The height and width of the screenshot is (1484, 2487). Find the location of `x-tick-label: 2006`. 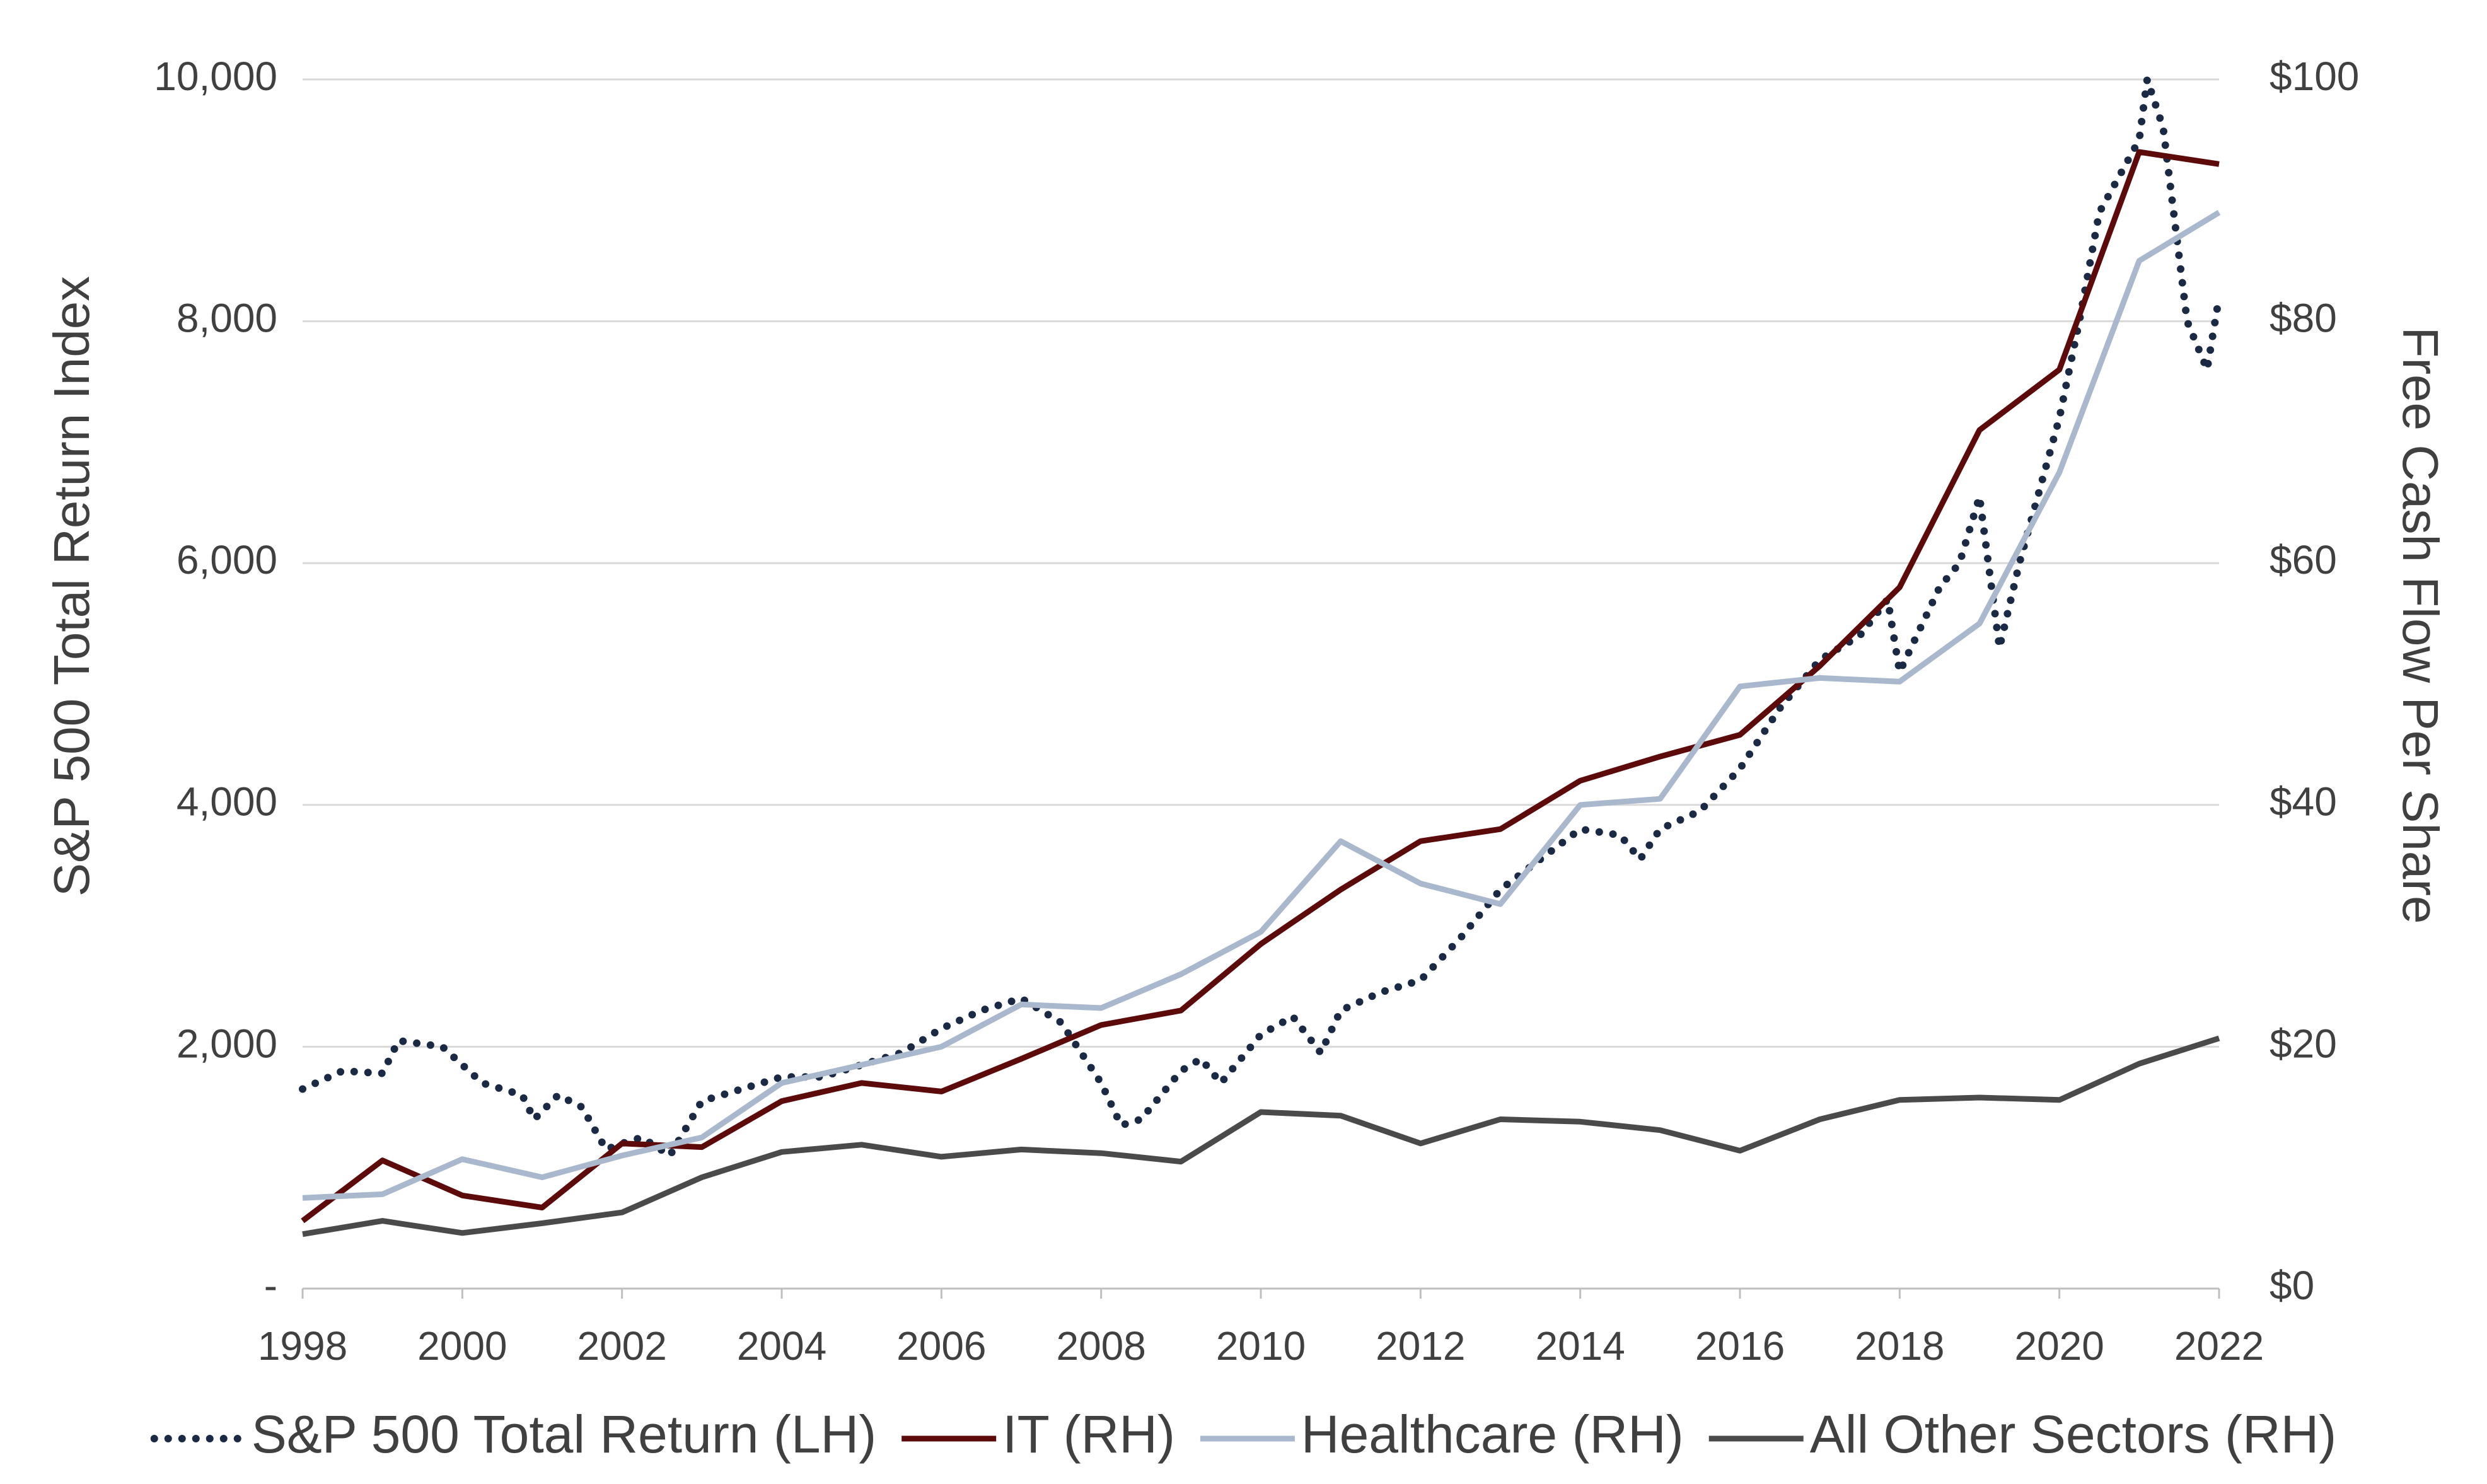

x-tick-label: 2006 is located at coordinates (941, 1346).